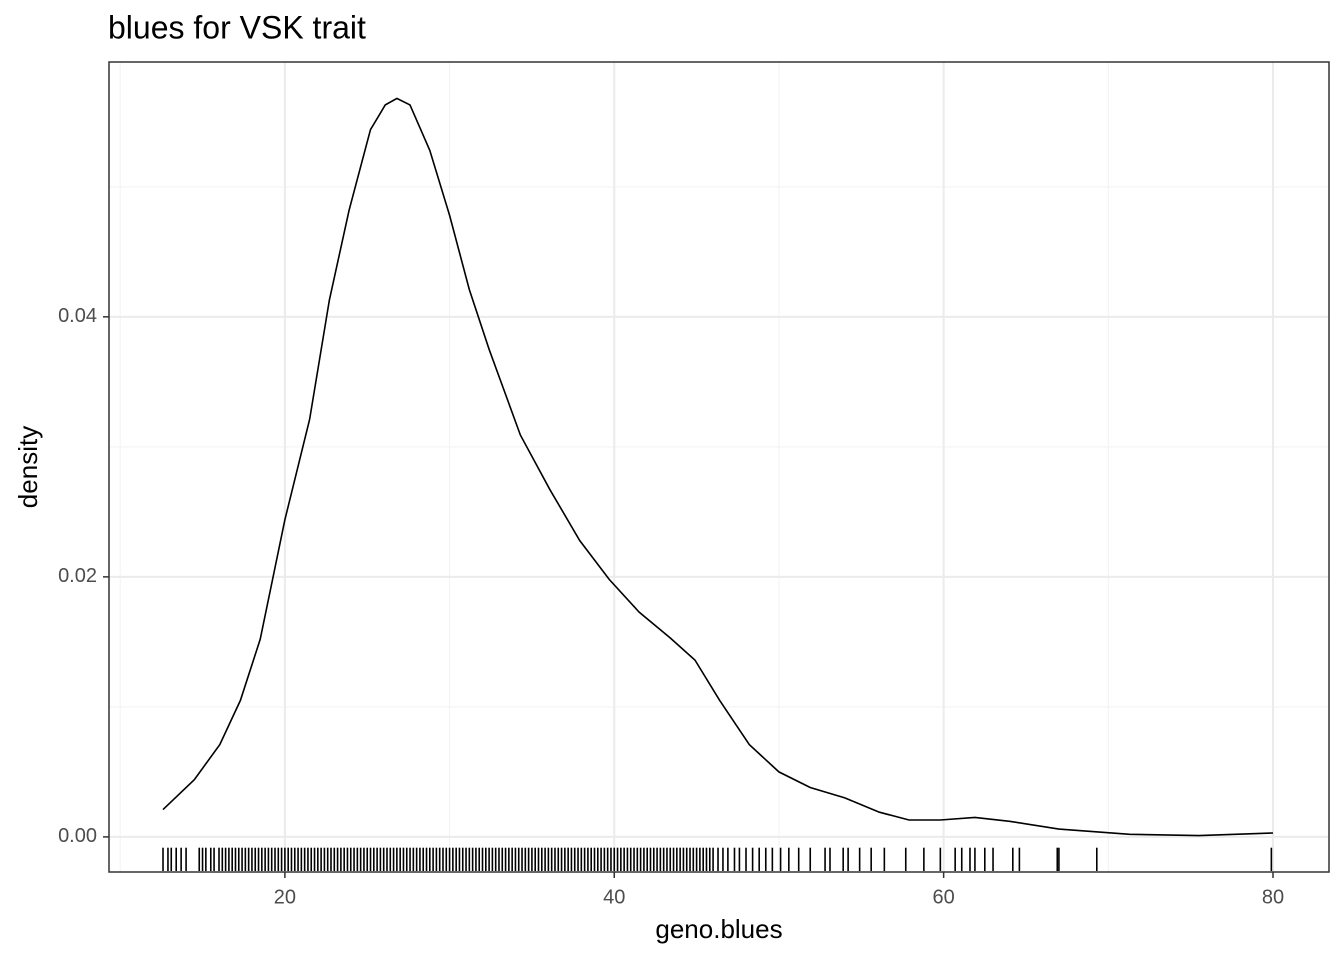  What do you see at coordinates (1273, 897) in the screenshot?
I see `x-tick-label: 80` at bounding box center [1273, 897].